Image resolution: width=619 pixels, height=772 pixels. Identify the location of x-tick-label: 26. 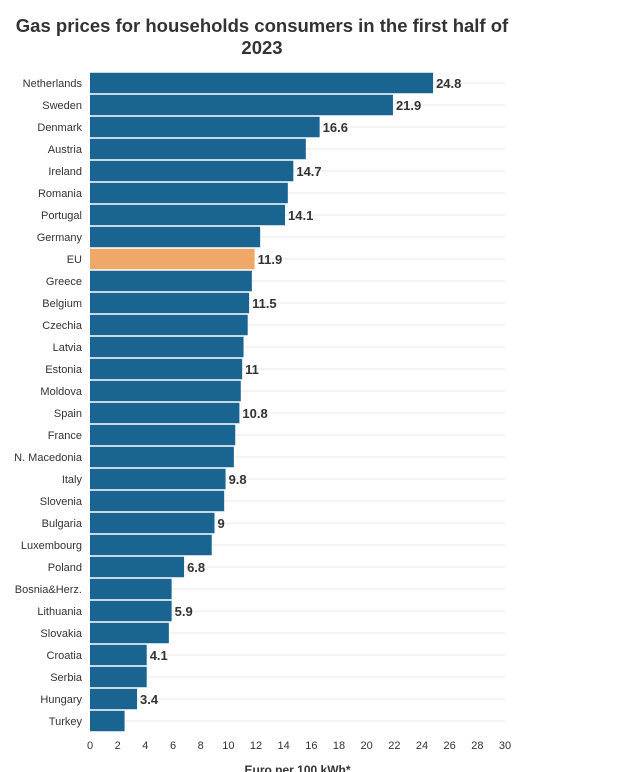
(450, 746).